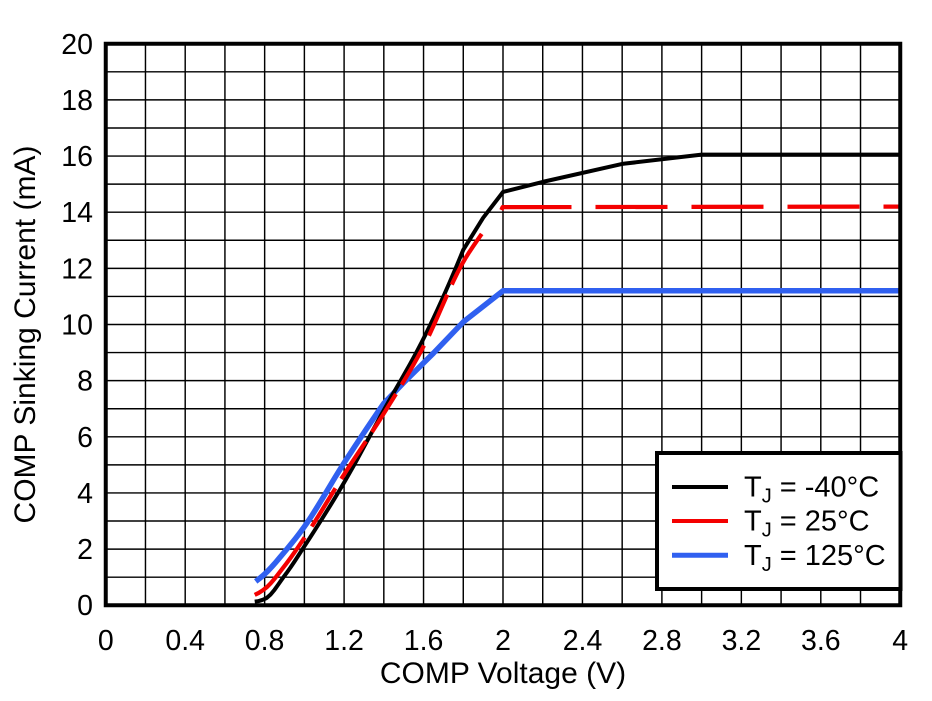  Describe the element at coordinates (503, 673) in the screenshot. I see `svg-text: COMP Voltage (V)` at that location.